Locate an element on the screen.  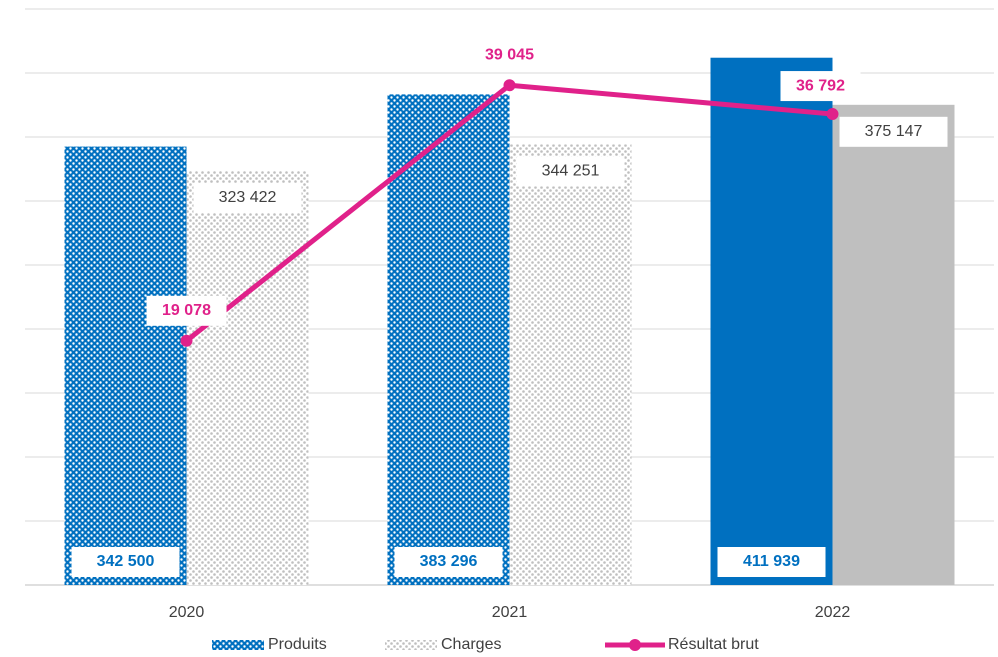
data-label: 375 147 is located at coordinates (894, 131).